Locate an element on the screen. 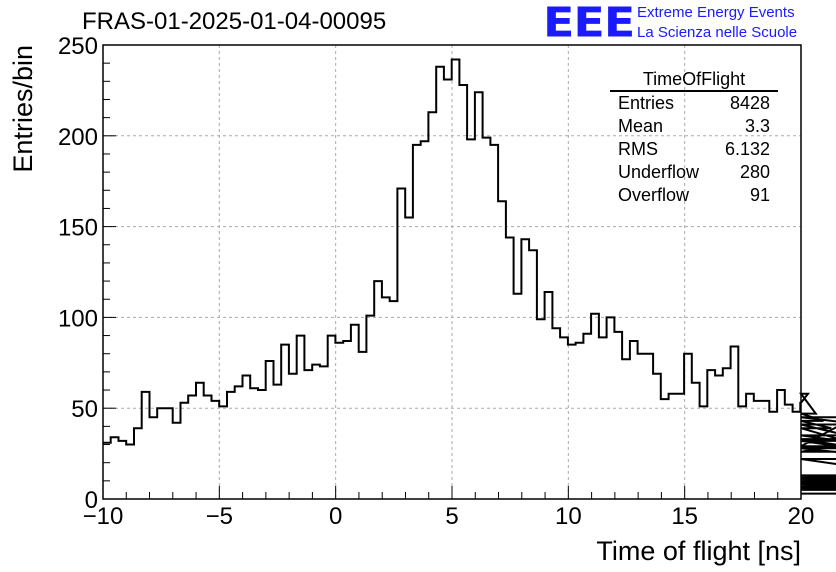 The image size is (836, 572). stats-row-rms: RMS 6.132 is located at coordinates (694, 149).